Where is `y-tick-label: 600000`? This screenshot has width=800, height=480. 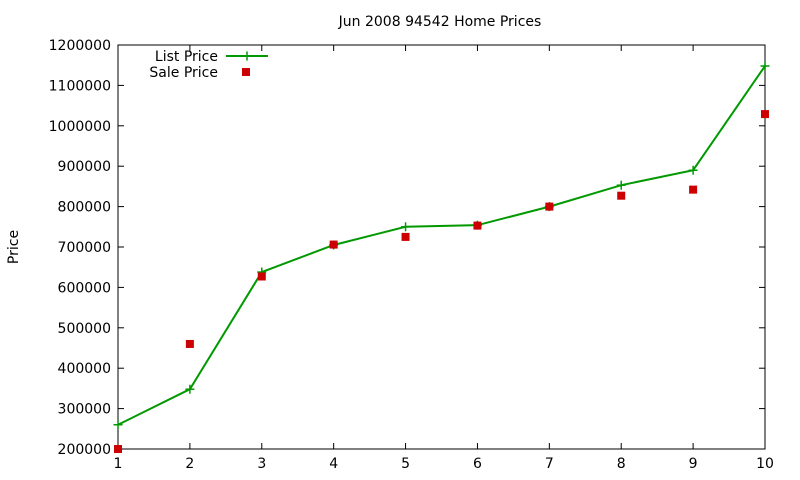
y-tick-label: 600000 is located at coordinates (84, 288).